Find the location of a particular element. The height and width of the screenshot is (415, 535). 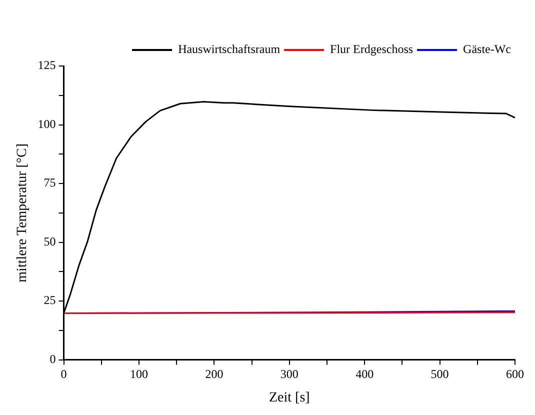

x-tick-label: 100 is located at coordinates (139, 374).